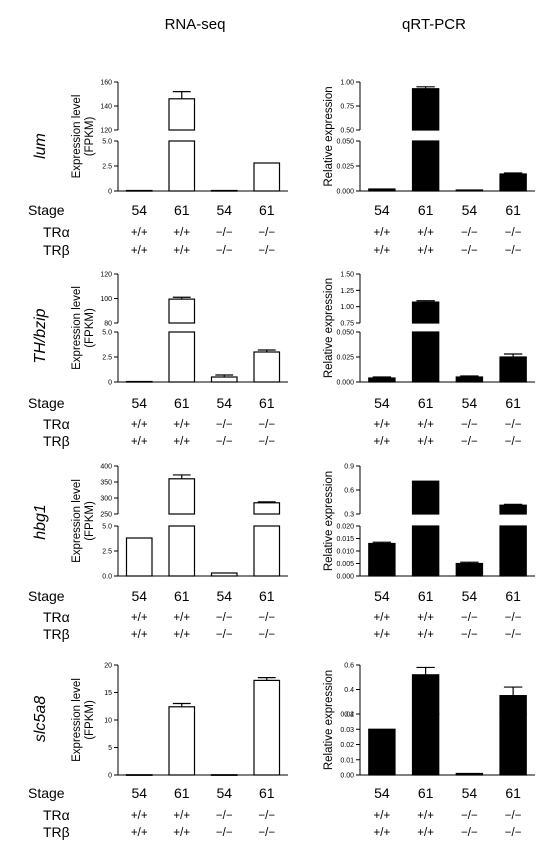 This screenshot has height=848, width=557. What do you see at coordinates (106, 275) in the screenshot?
I see `y-tick-label-thbzip-rnaseq: 120` at bounding box center [106, 275].